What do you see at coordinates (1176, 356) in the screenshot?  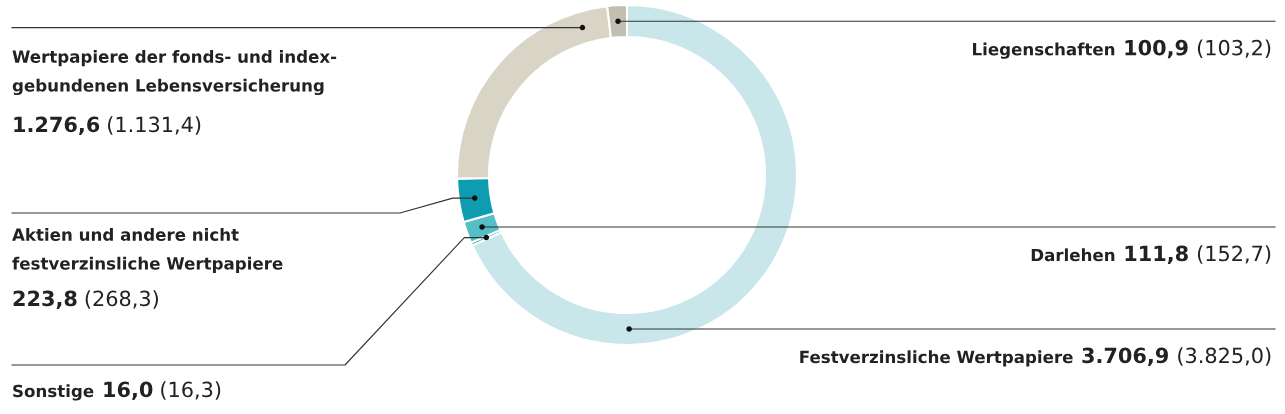 I see `data-label: 3.706,9 (3.825,0)` at bounding box center [1176, 356].